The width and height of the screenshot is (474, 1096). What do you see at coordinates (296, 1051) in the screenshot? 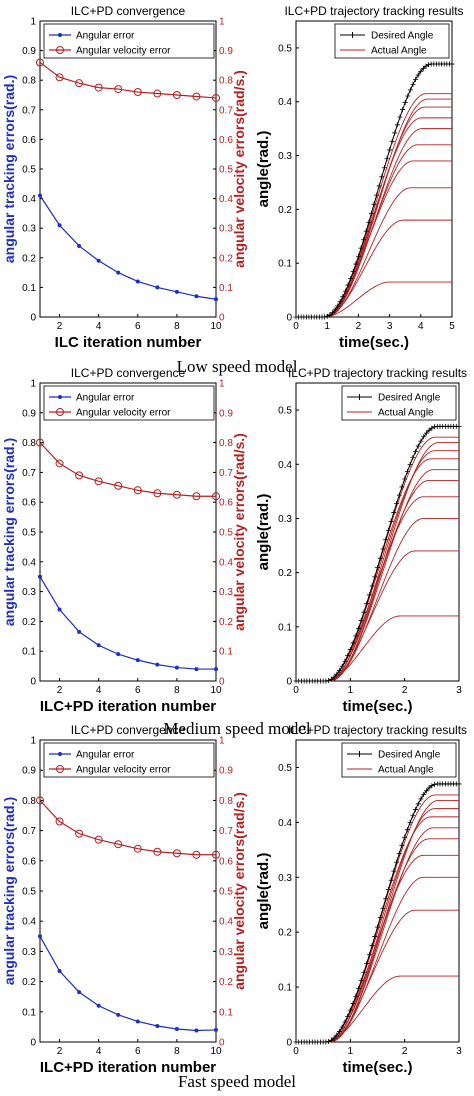
I see `x-tick-label: 0` at bounding box center [296, 1051].